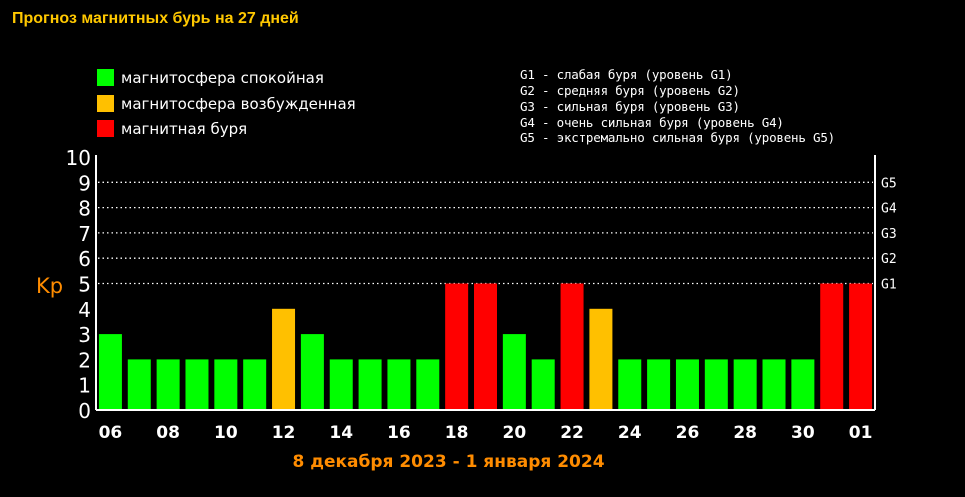 Image resolution: width=965 pixels, height=497 pixels. What do you see at coordinates (572, 433) in the screenshot?
I see `x-tick-label: 22` at bounding box center [572, 433].